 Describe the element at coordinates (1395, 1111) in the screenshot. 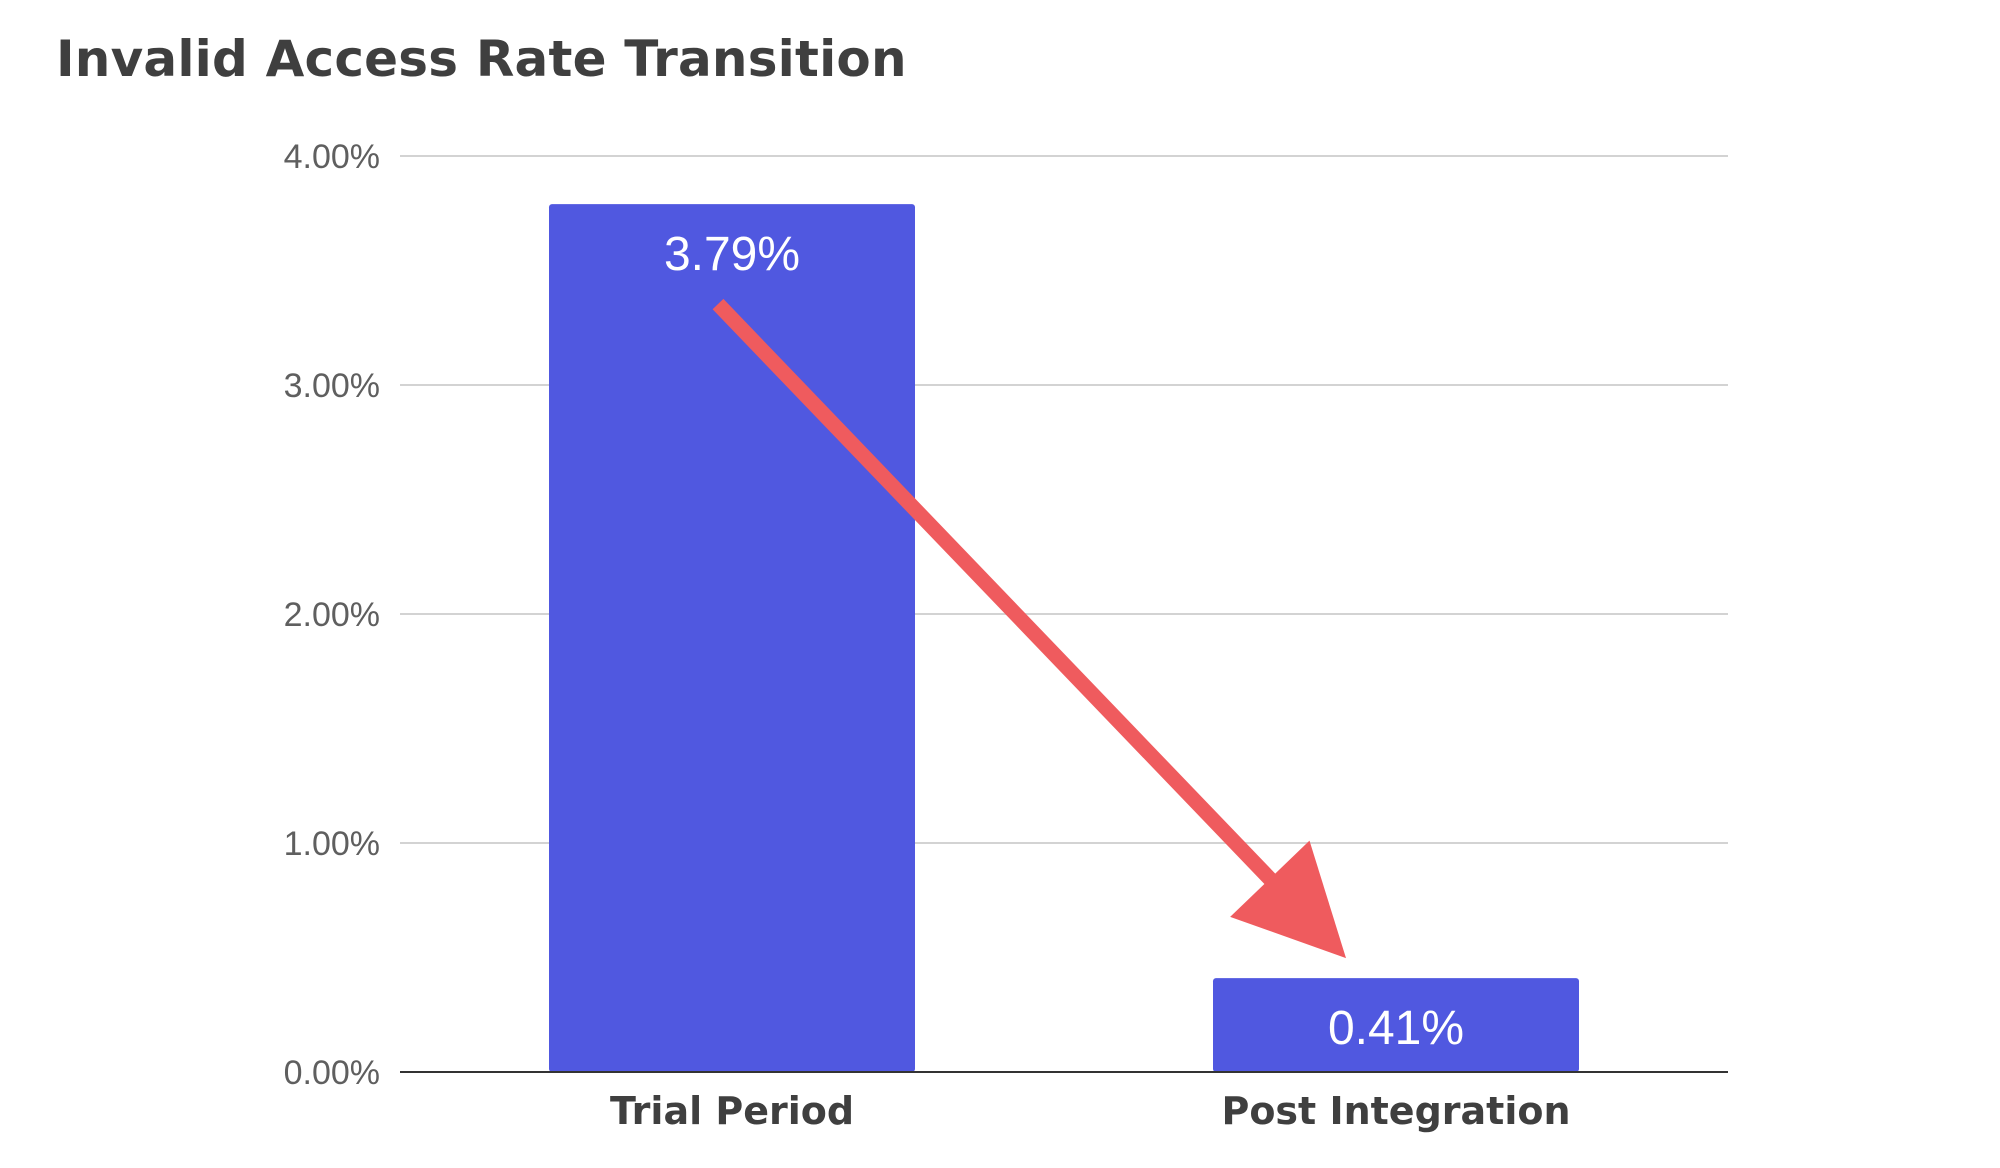

I see `x-category-label: Post Integration` at that location.